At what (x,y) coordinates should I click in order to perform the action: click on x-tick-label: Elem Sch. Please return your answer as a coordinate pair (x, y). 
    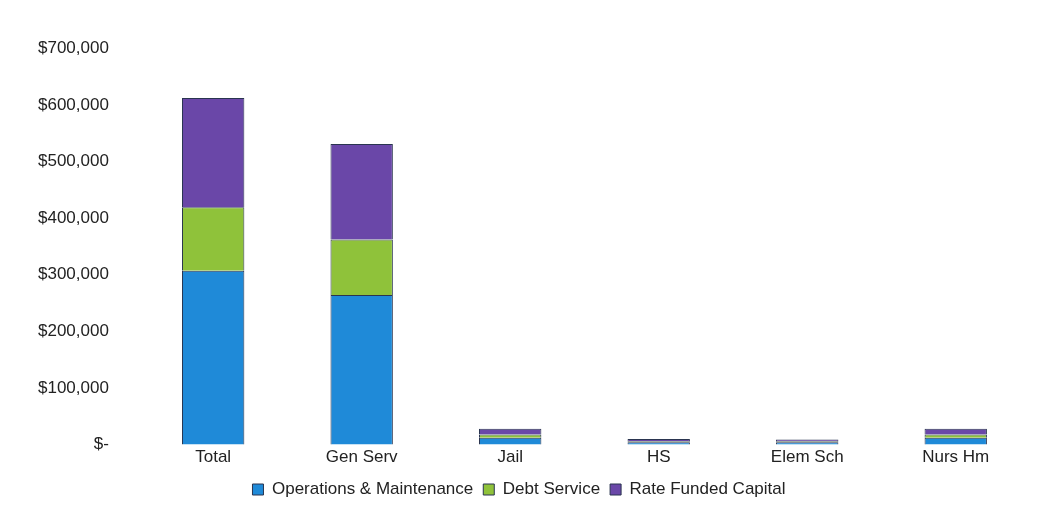
    Looking at the image, I should click on (807, 457).